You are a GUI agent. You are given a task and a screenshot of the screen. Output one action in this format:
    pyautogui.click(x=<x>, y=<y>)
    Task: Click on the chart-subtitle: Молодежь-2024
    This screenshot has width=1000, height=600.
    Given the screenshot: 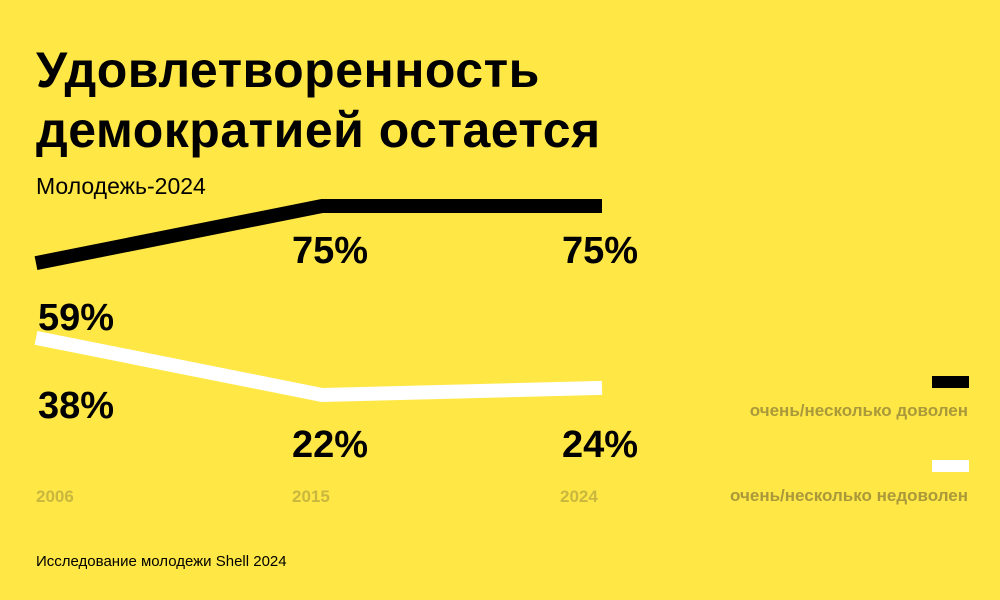 What is the action you would take?
    pyautogui.click(x=121, y=186)
    